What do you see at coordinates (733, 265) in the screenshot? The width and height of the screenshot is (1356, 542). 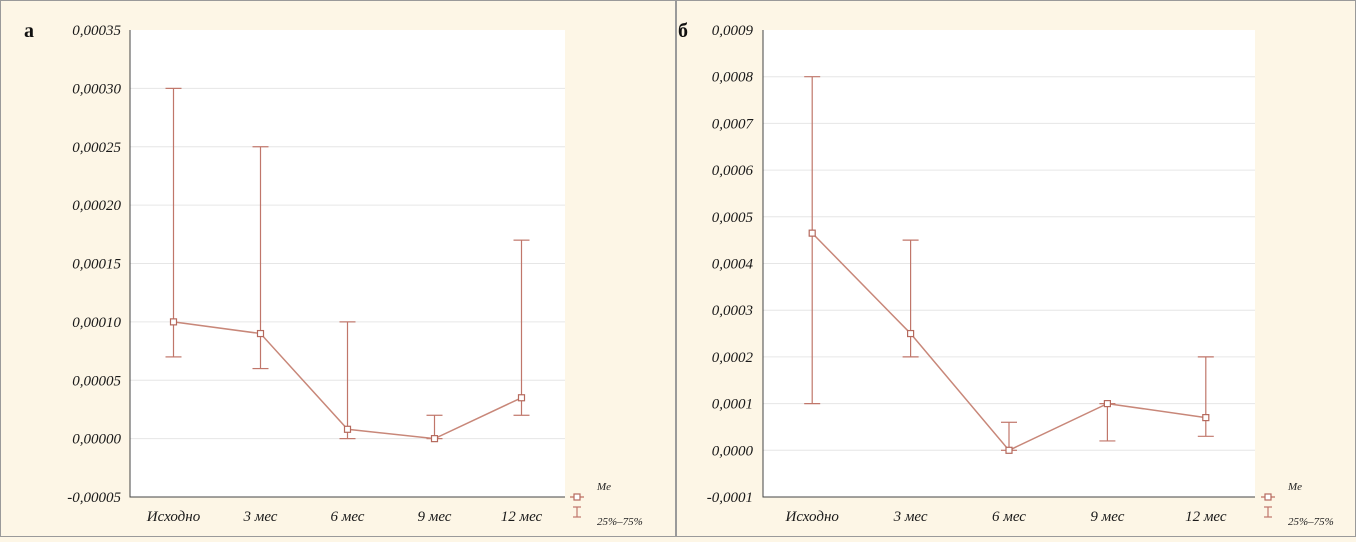 I see `y-tick-label: 0,0004` at bounding box center [733, 265].